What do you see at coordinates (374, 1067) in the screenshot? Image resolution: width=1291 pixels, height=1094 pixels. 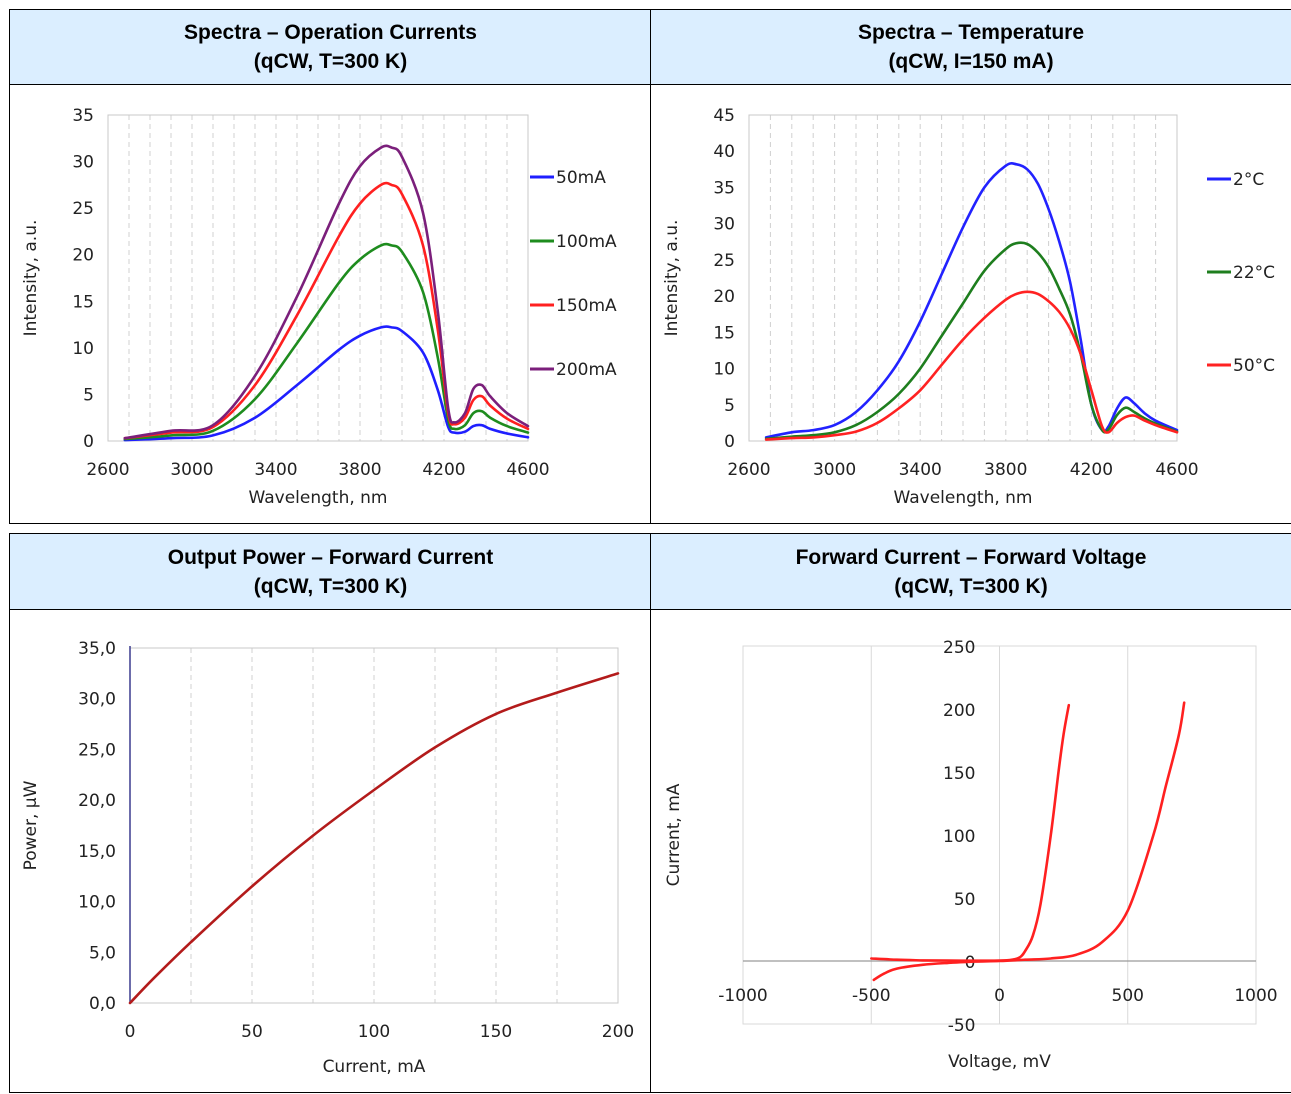 I see `x-axis-label: Current, mA` at bounding box center [374, 1067].